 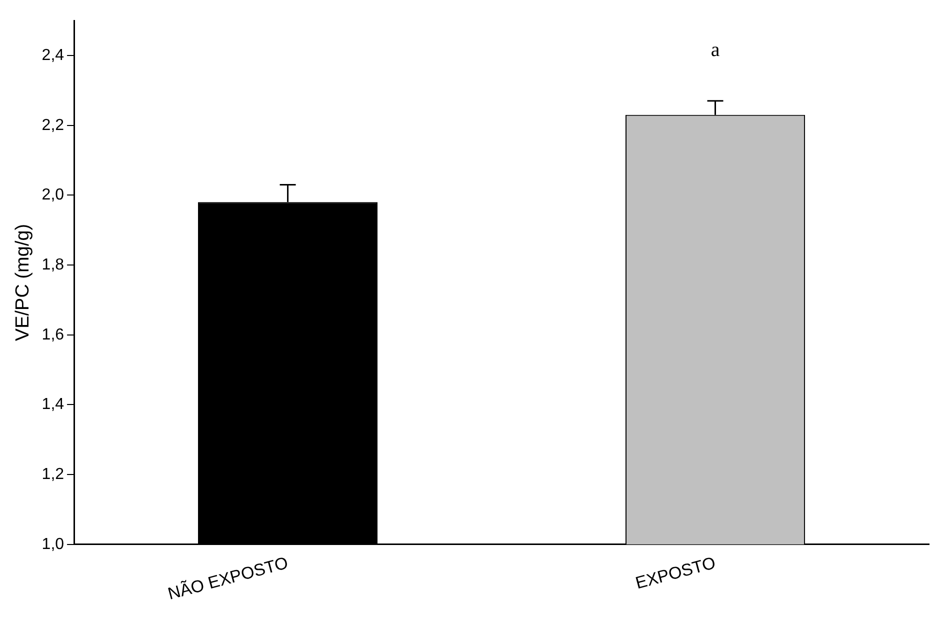 What do you see at coordinates (53, 55) in the screenshot?
I see `y-tick-label: 2,4` at bounding box center [53, 55].